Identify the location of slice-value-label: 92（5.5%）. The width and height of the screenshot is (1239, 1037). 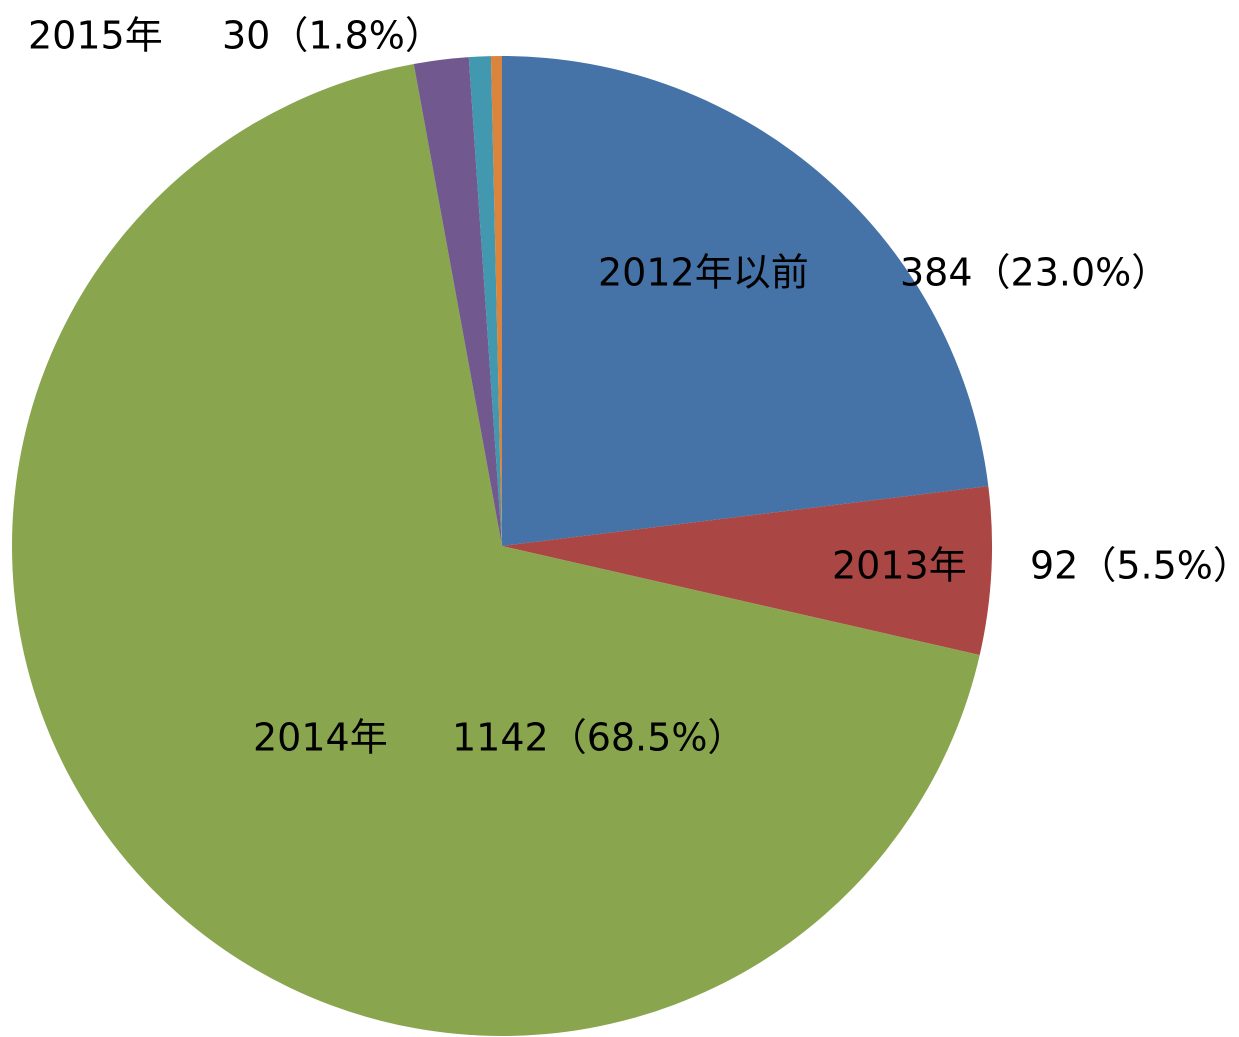
(1134, 566).